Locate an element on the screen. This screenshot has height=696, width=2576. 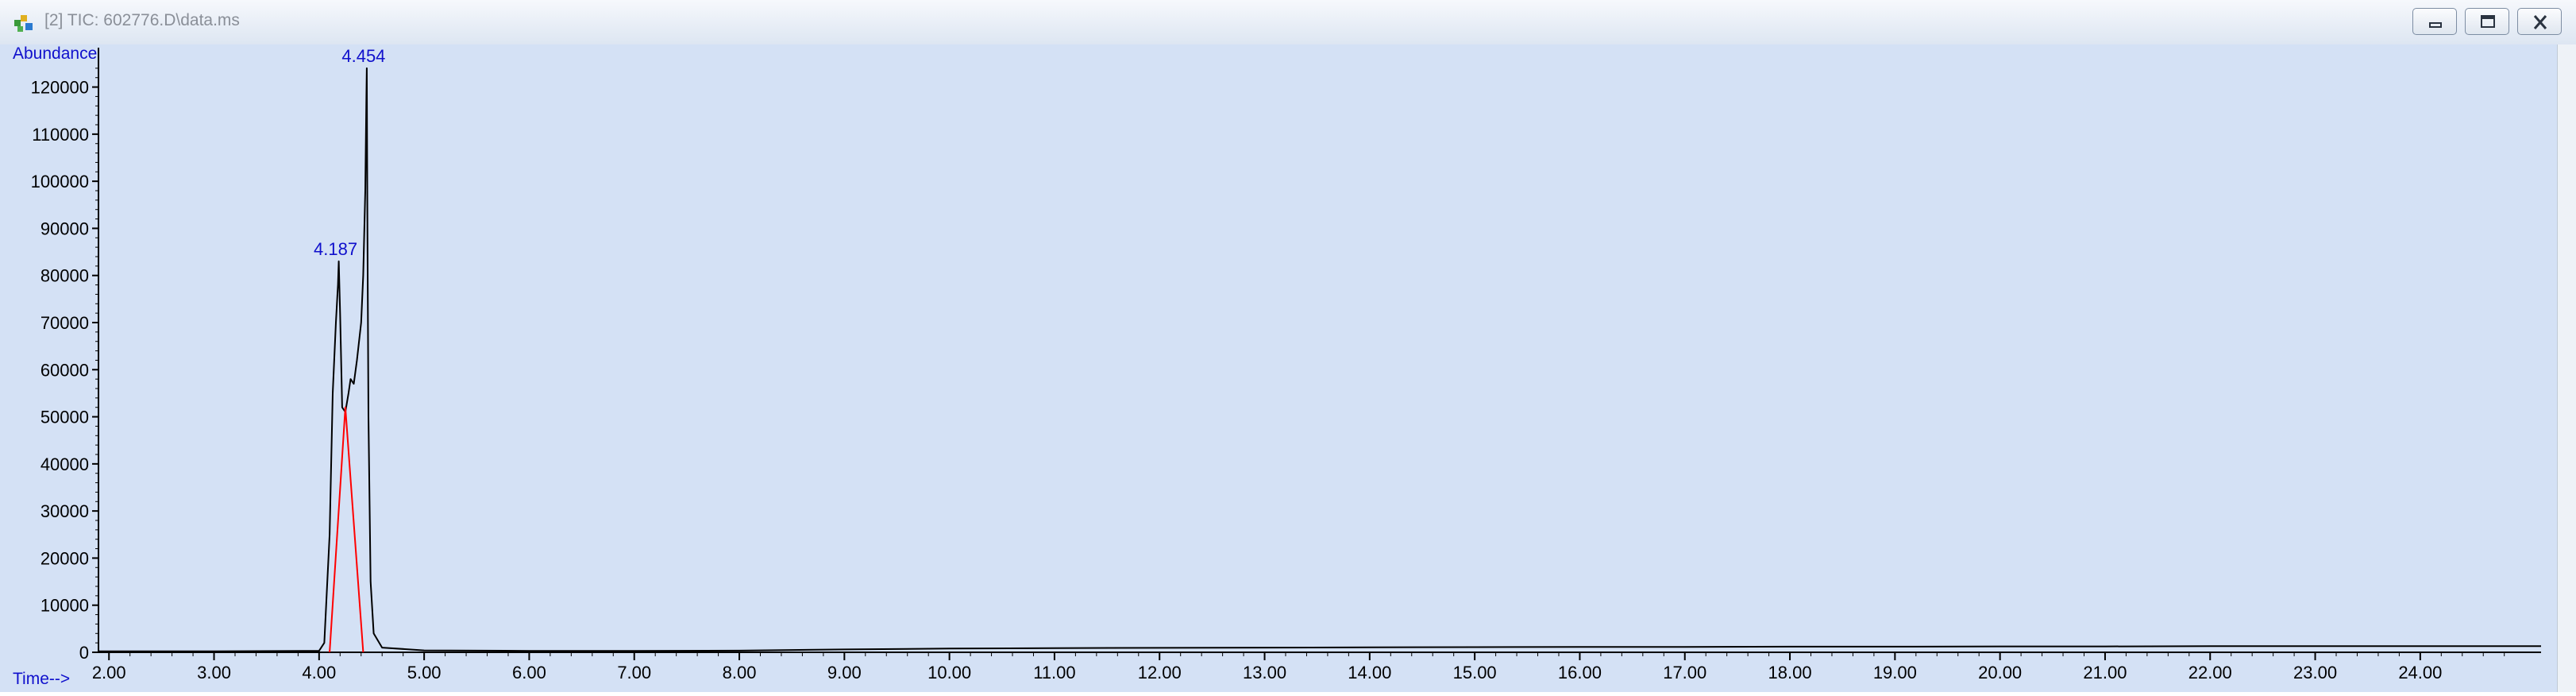
restore-icon is located at coordinates (2488, 21).